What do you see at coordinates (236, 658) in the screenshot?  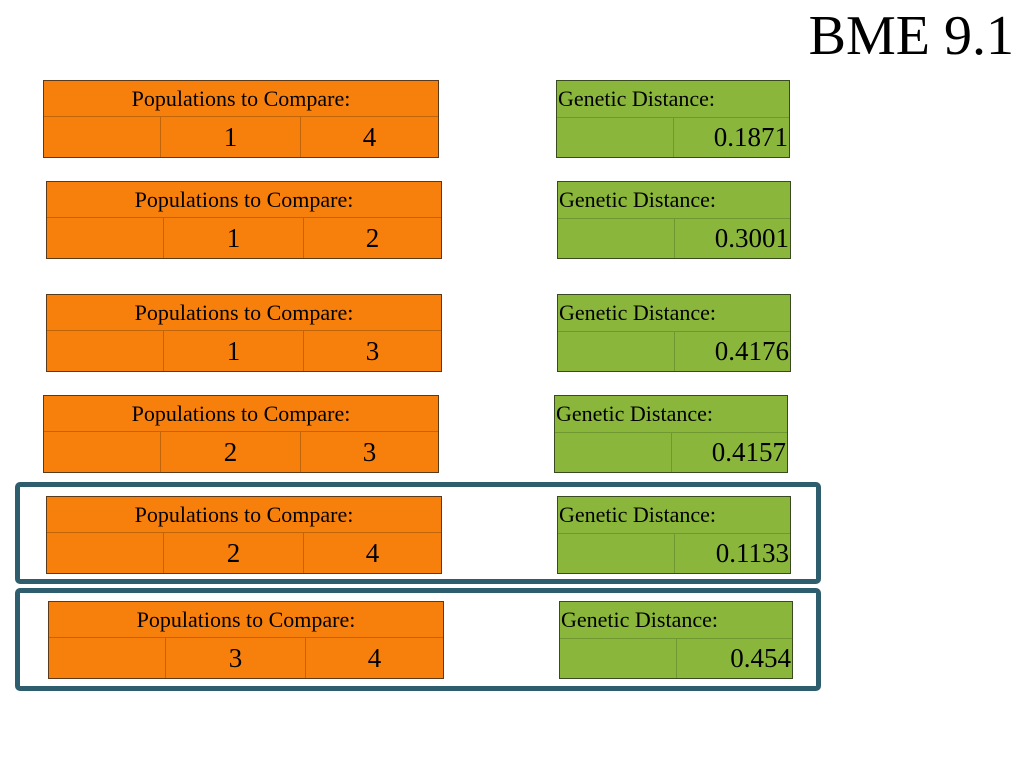 I see `population-a: 3` at bounding box center [236, 658].